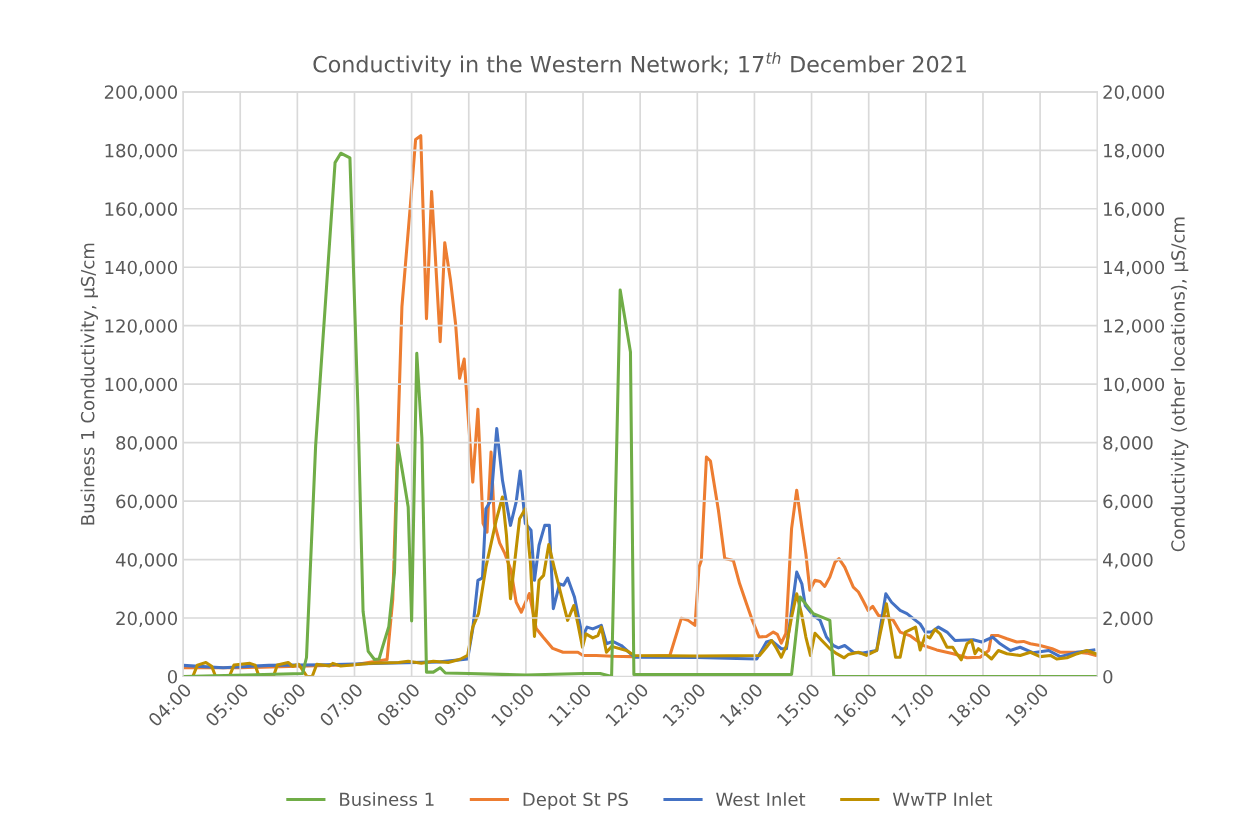  Describe the element at coordinates (761, 799) in the screenshot. I see `legend-label: West Inlet` at that location.